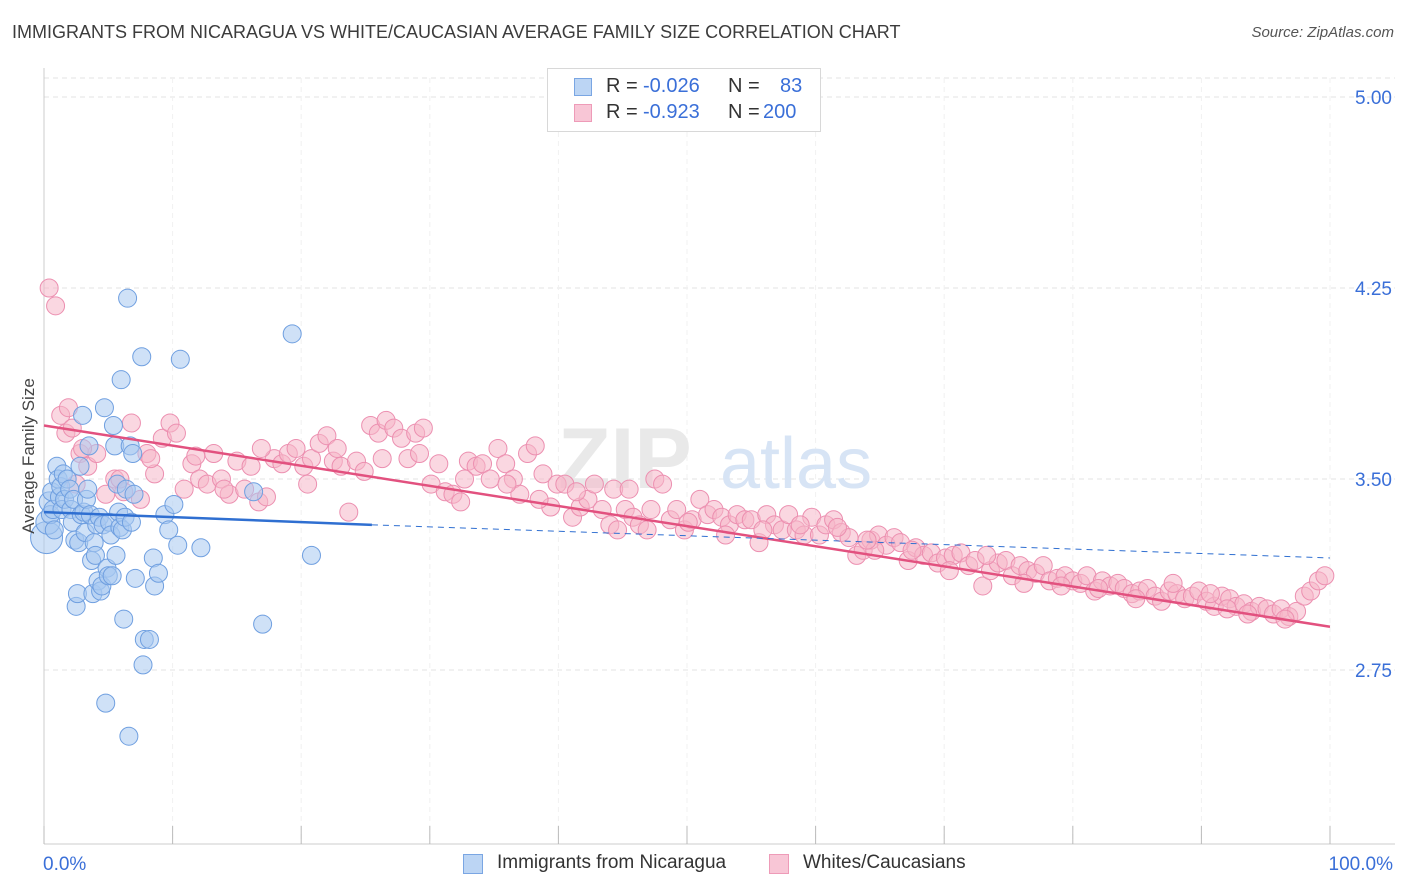 The width and height of the screenshot is (1406, 892). What do you see at coordinates (684, 100) in the screenshot?
I see `stats-legend: R = -0.026 N = 83 R = -0.923 N = 200` at bounding box center [684, 100].